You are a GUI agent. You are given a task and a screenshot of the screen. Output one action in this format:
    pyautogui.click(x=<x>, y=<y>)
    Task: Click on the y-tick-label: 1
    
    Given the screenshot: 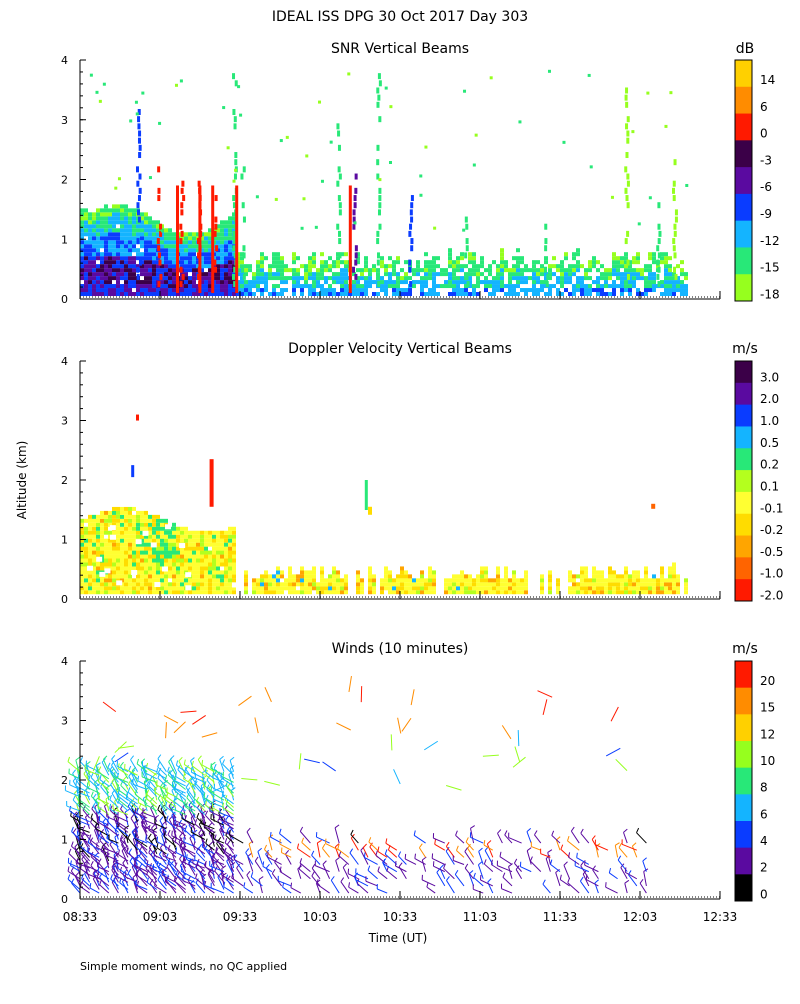 What is the action you would take?
    pyautogui.click(x=64, y=540)
    